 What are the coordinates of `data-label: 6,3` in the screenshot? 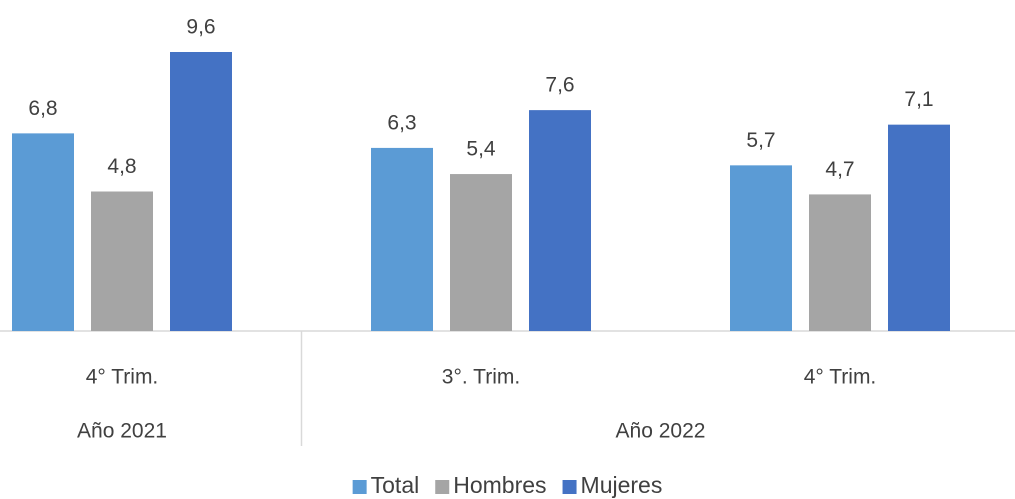 It's located at (401, 122).